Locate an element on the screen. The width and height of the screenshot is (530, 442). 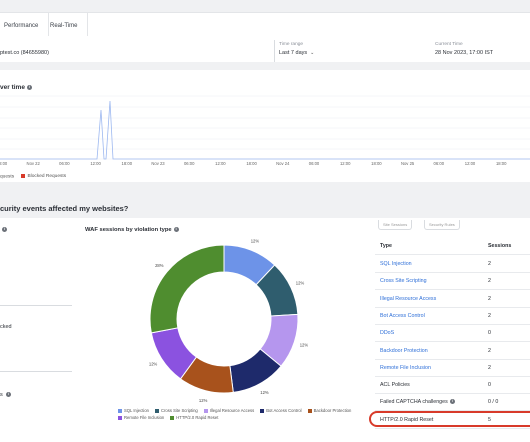
table-toggle: Site Sessions Security Rules is located at coordinates (452, 225).